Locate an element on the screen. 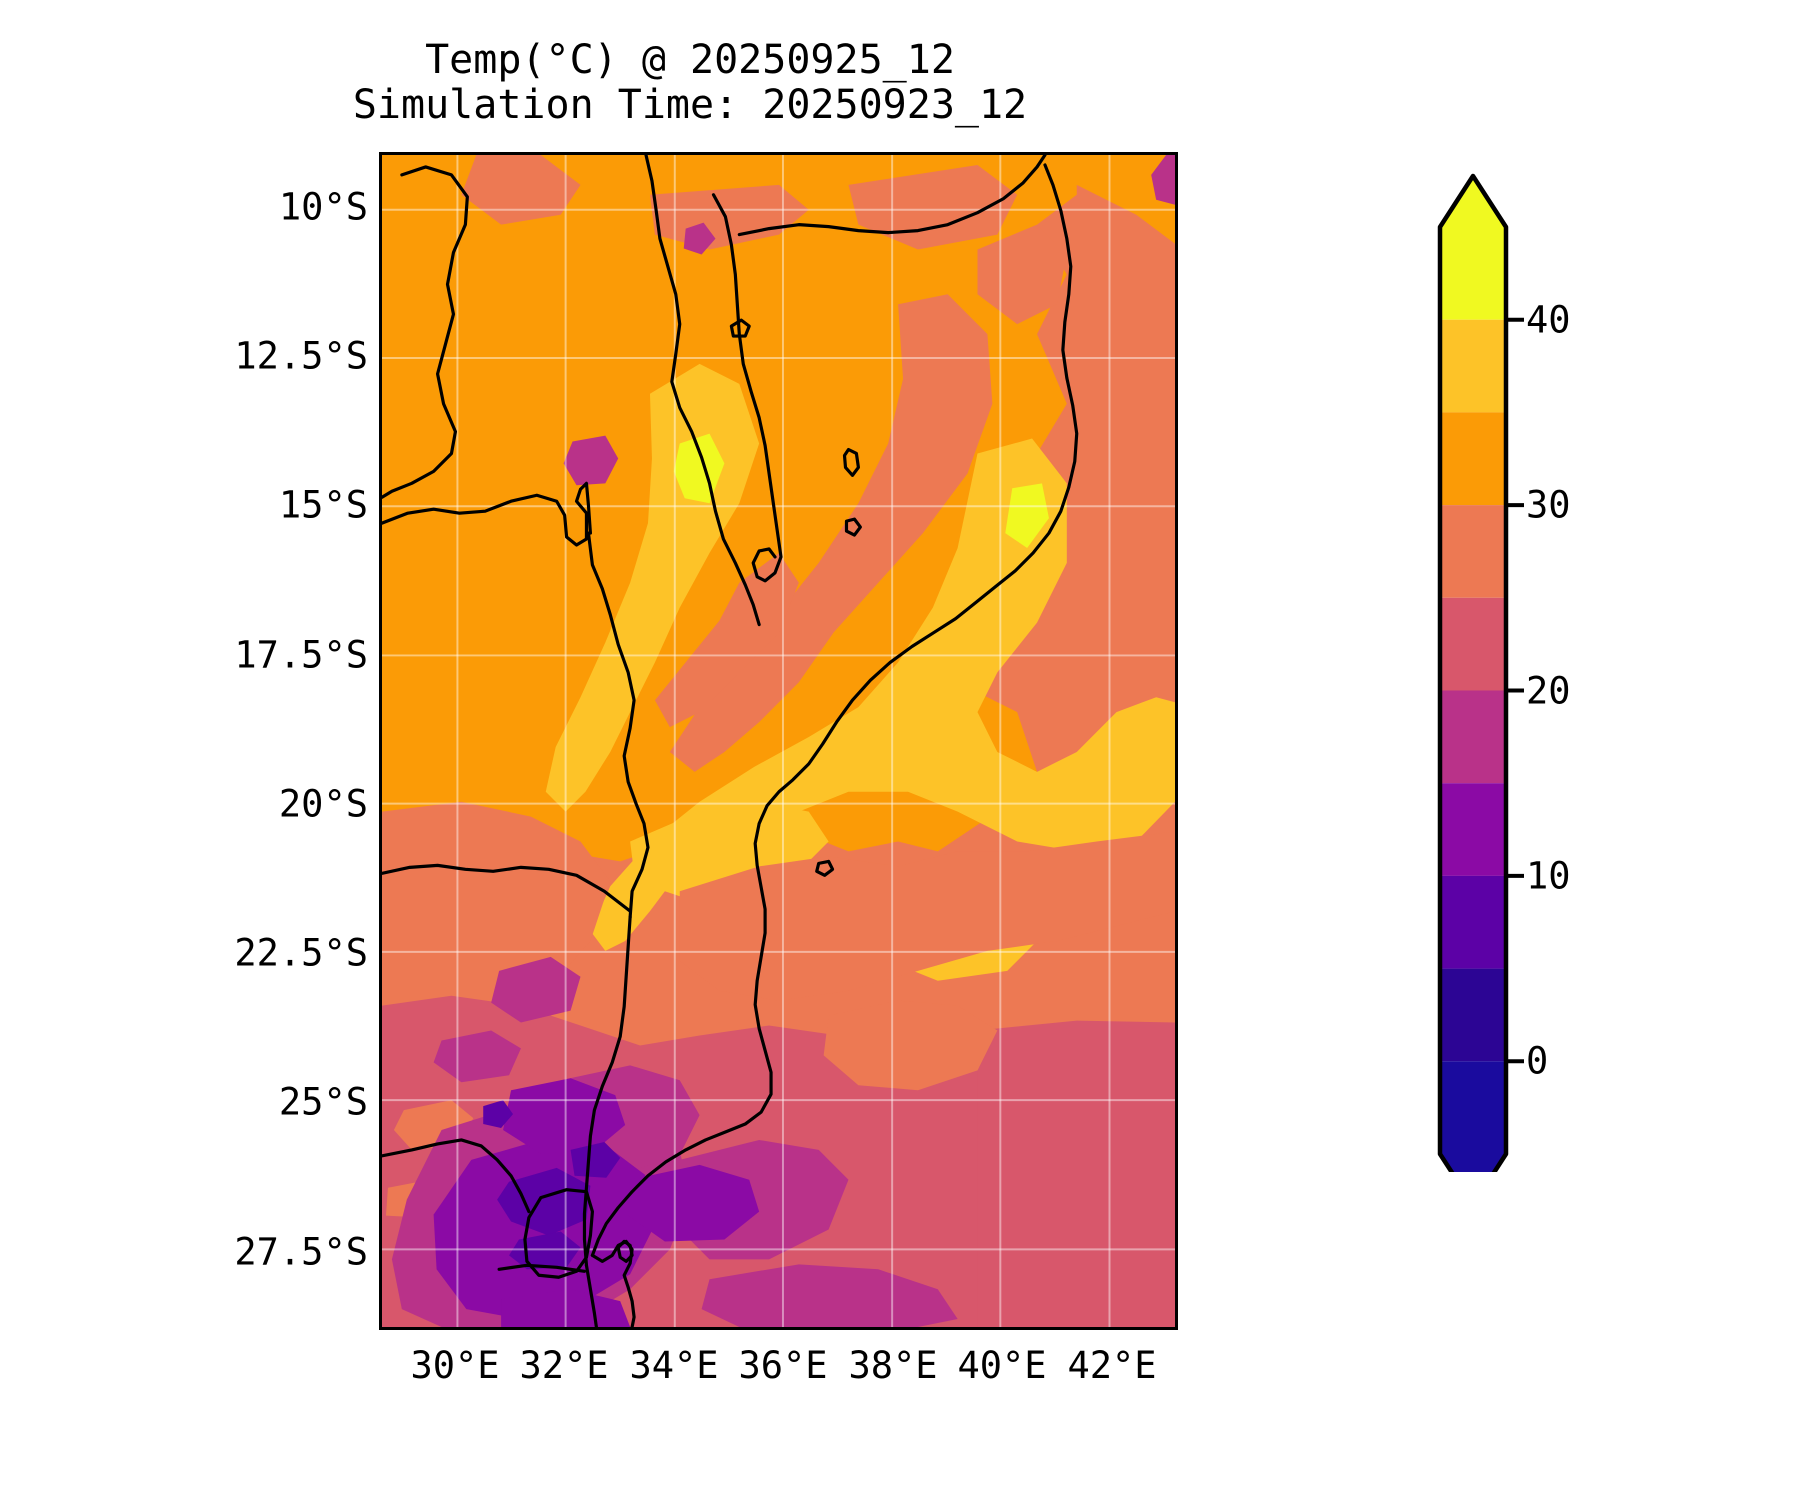  island-b is located at coordinates (853, 527).